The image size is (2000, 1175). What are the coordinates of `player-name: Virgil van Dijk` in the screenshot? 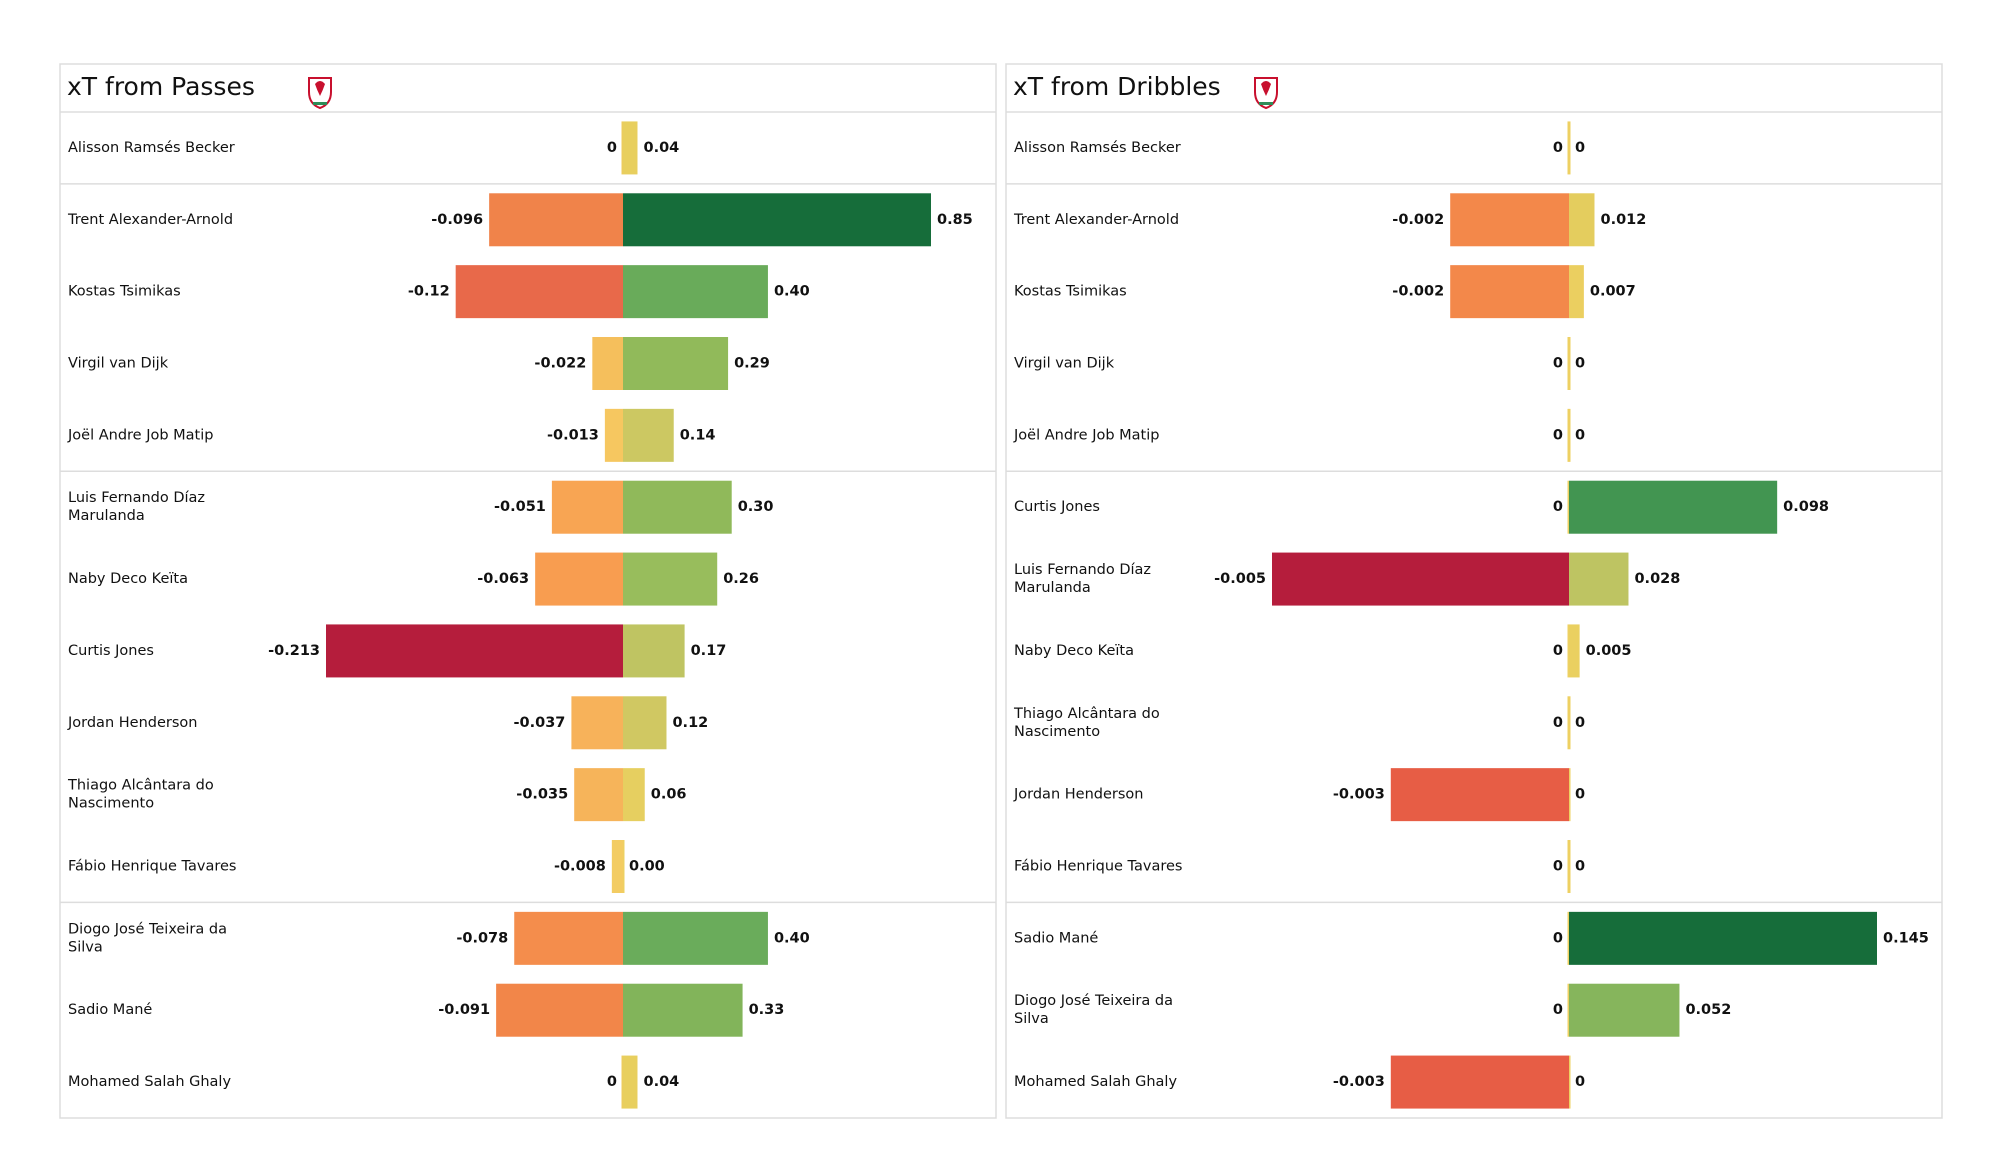 It's located at (118, 364).